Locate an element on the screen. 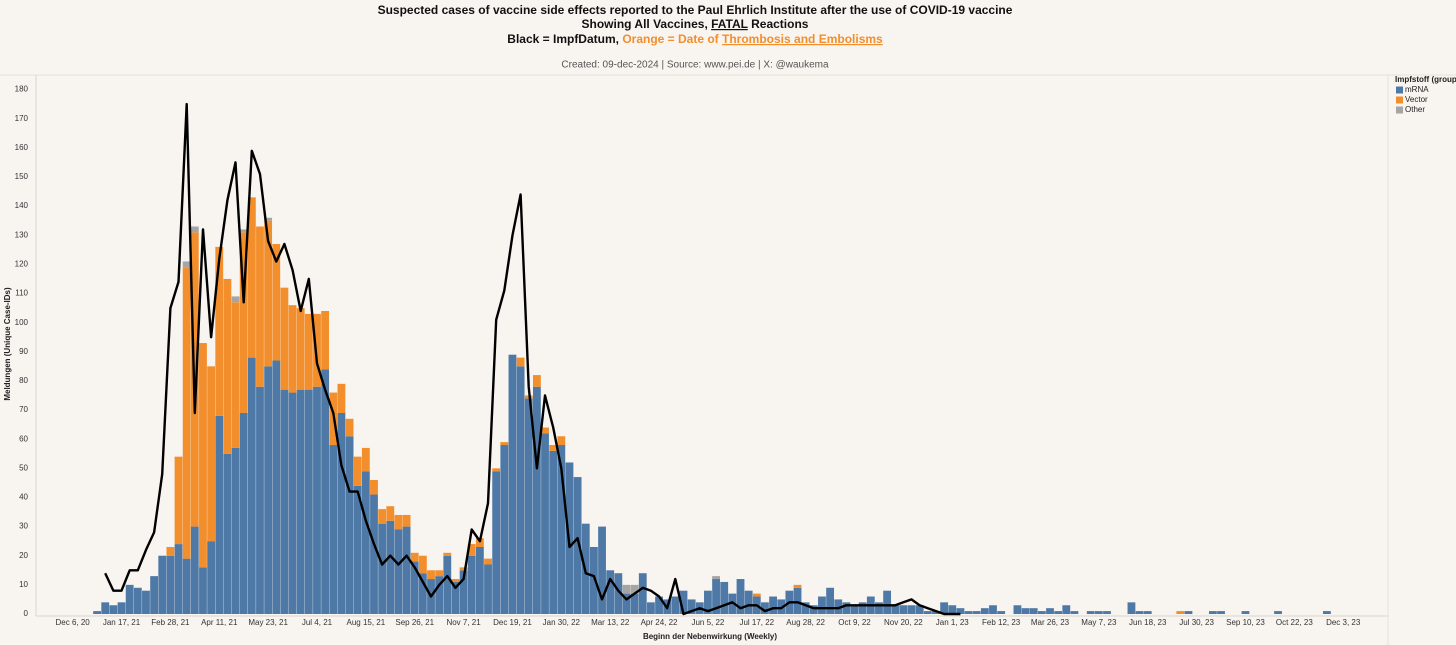 The image size is (1456, 645). x-tick-label: May 23, 21 is located at coordinates (268, 622).